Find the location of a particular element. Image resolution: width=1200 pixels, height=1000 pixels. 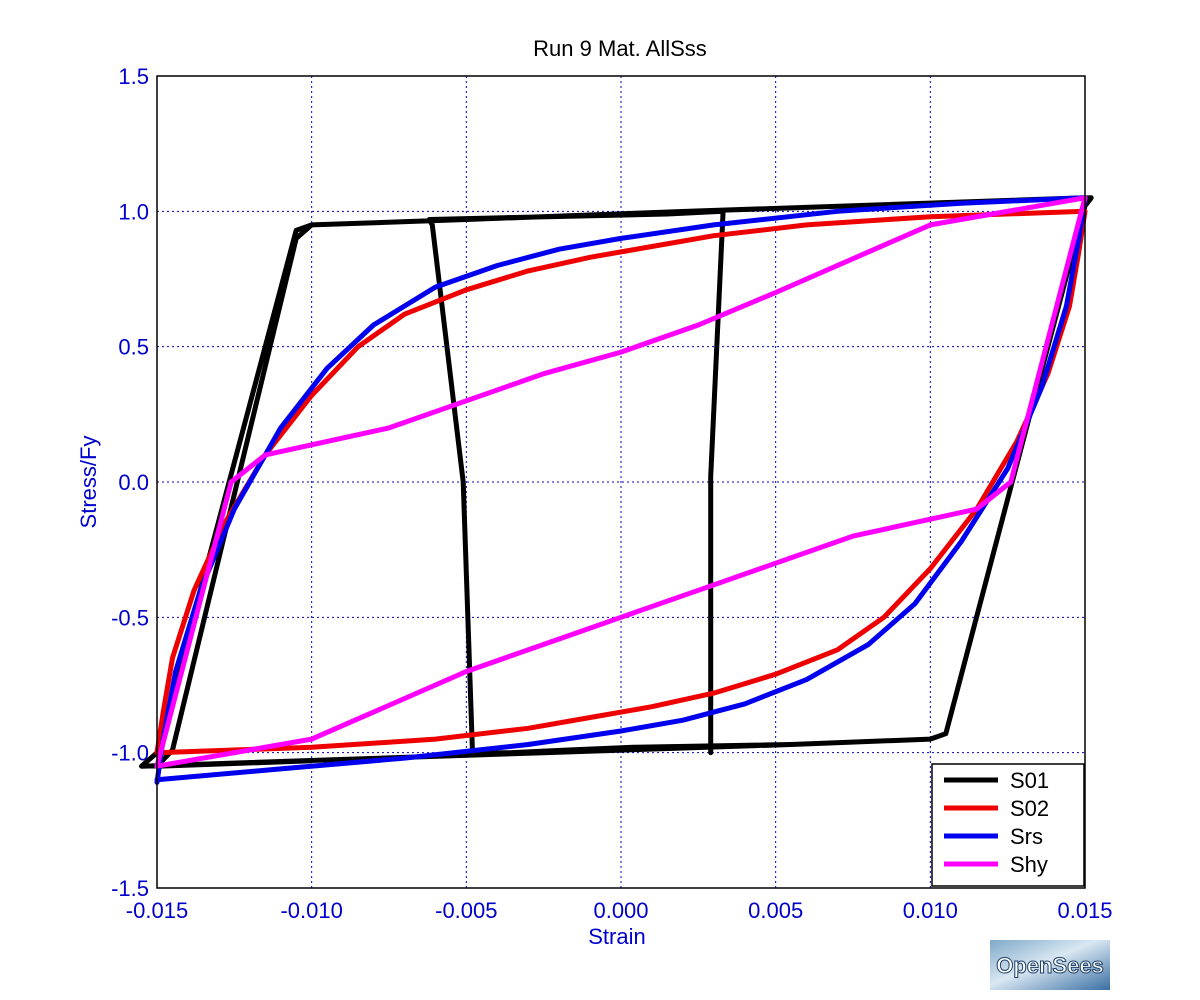

chart-title: Run 9 Mat. AllSss is located at coordinates (620, 48).